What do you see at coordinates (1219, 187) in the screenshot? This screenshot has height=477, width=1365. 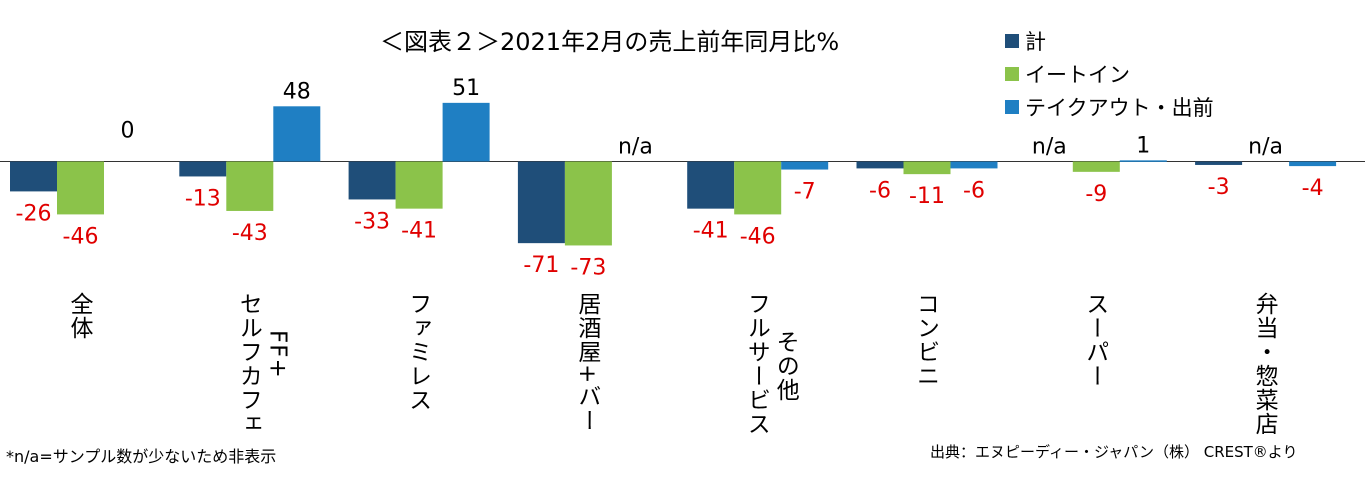 I see `data-label-total: -3` at bounding box center [1219, 187].